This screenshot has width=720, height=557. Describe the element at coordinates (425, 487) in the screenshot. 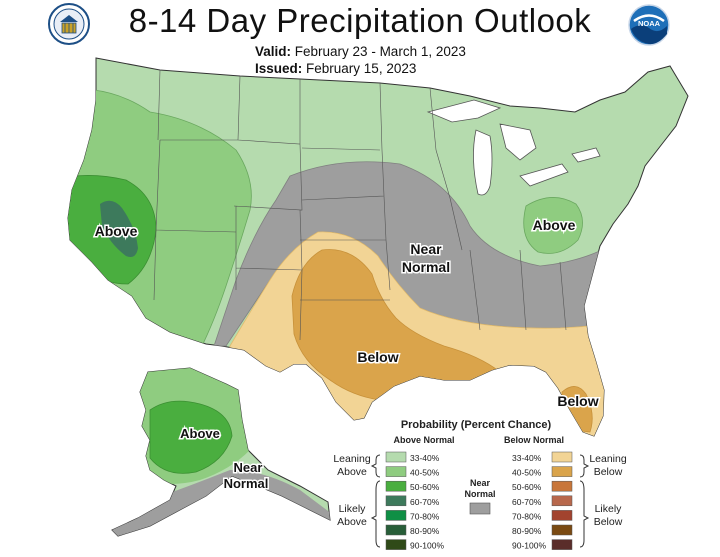

I see `legend-above-label-3: 50-60%` at that location.